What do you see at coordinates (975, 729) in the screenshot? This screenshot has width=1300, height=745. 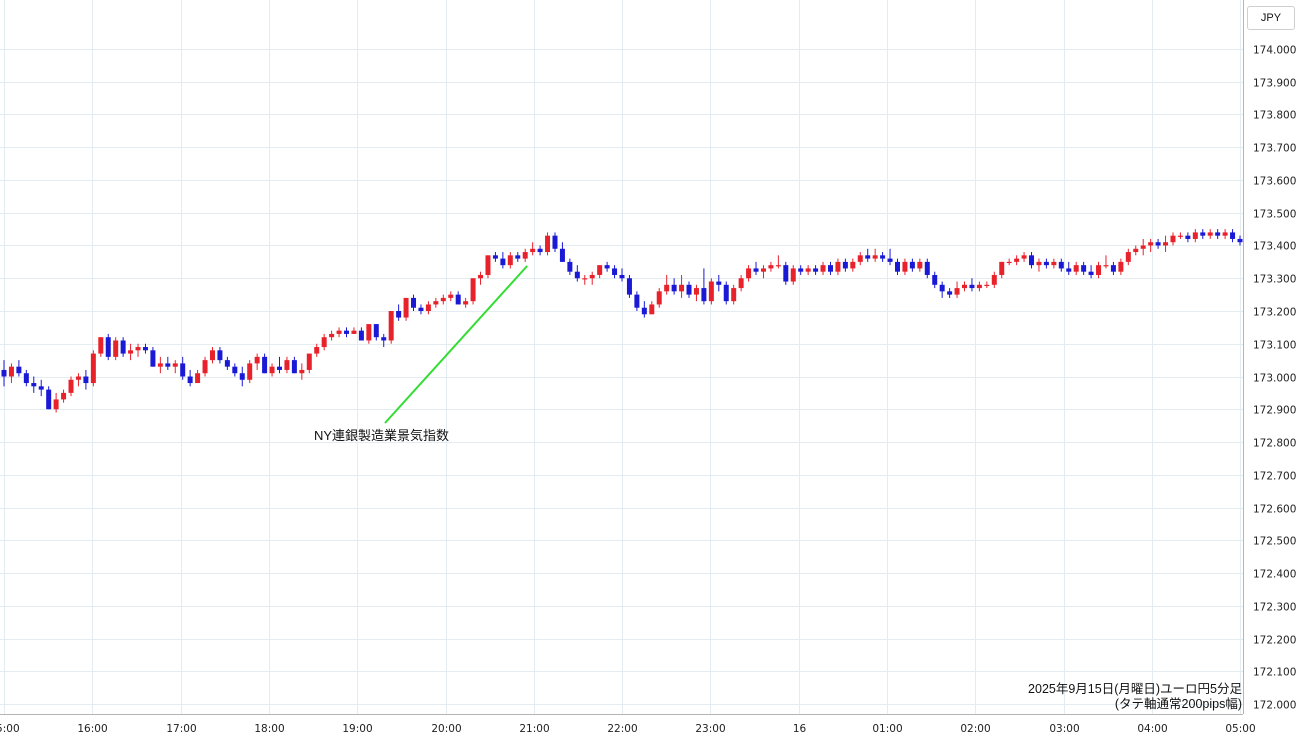 I see `x-tick-label: 02:00` at bounding box center [975, 729].